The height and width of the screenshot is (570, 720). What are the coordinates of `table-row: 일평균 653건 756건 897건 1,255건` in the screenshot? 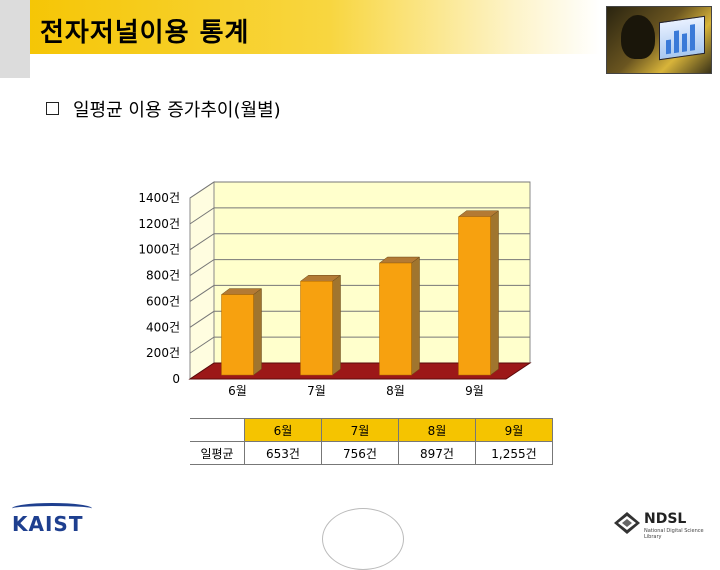 It's located at (371, 453).